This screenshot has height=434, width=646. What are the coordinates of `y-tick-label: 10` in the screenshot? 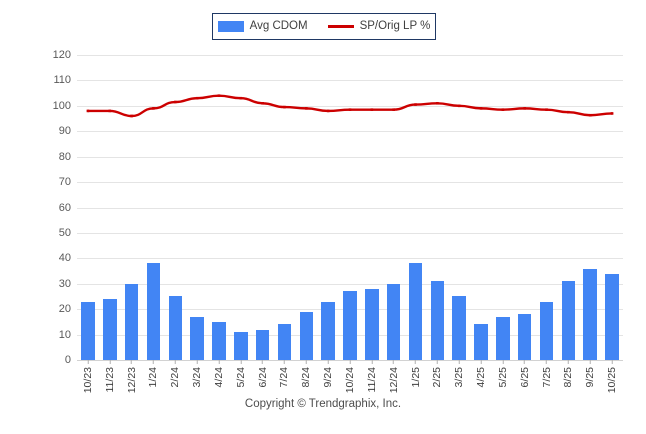 It's located at (64, 334).